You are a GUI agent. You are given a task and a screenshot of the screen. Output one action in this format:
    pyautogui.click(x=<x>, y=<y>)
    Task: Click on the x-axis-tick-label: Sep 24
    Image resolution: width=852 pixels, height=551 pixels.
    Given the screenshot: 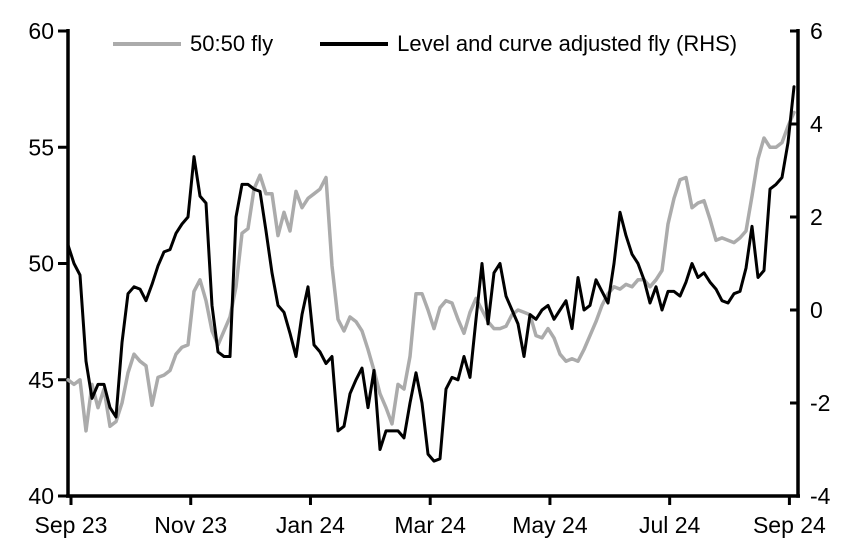 What is the action you would take?
    pyautogui.click(x=789, y=525)
    